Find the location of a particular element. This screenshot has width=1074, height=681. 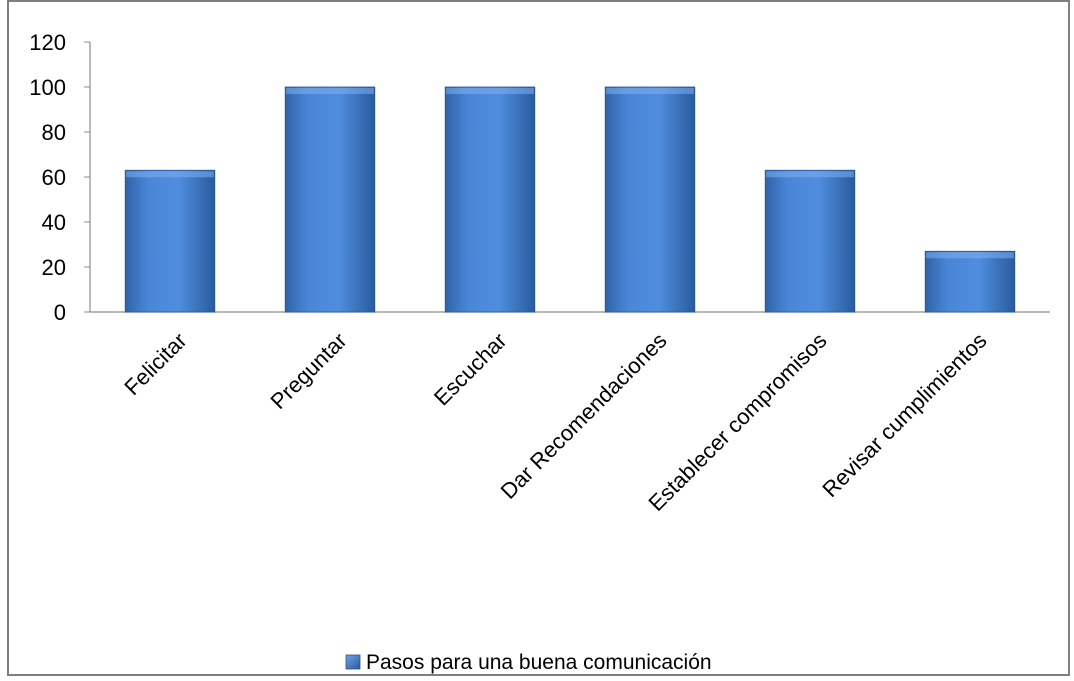

bar-establecer-compromisos is located at coordinates (810, 241).